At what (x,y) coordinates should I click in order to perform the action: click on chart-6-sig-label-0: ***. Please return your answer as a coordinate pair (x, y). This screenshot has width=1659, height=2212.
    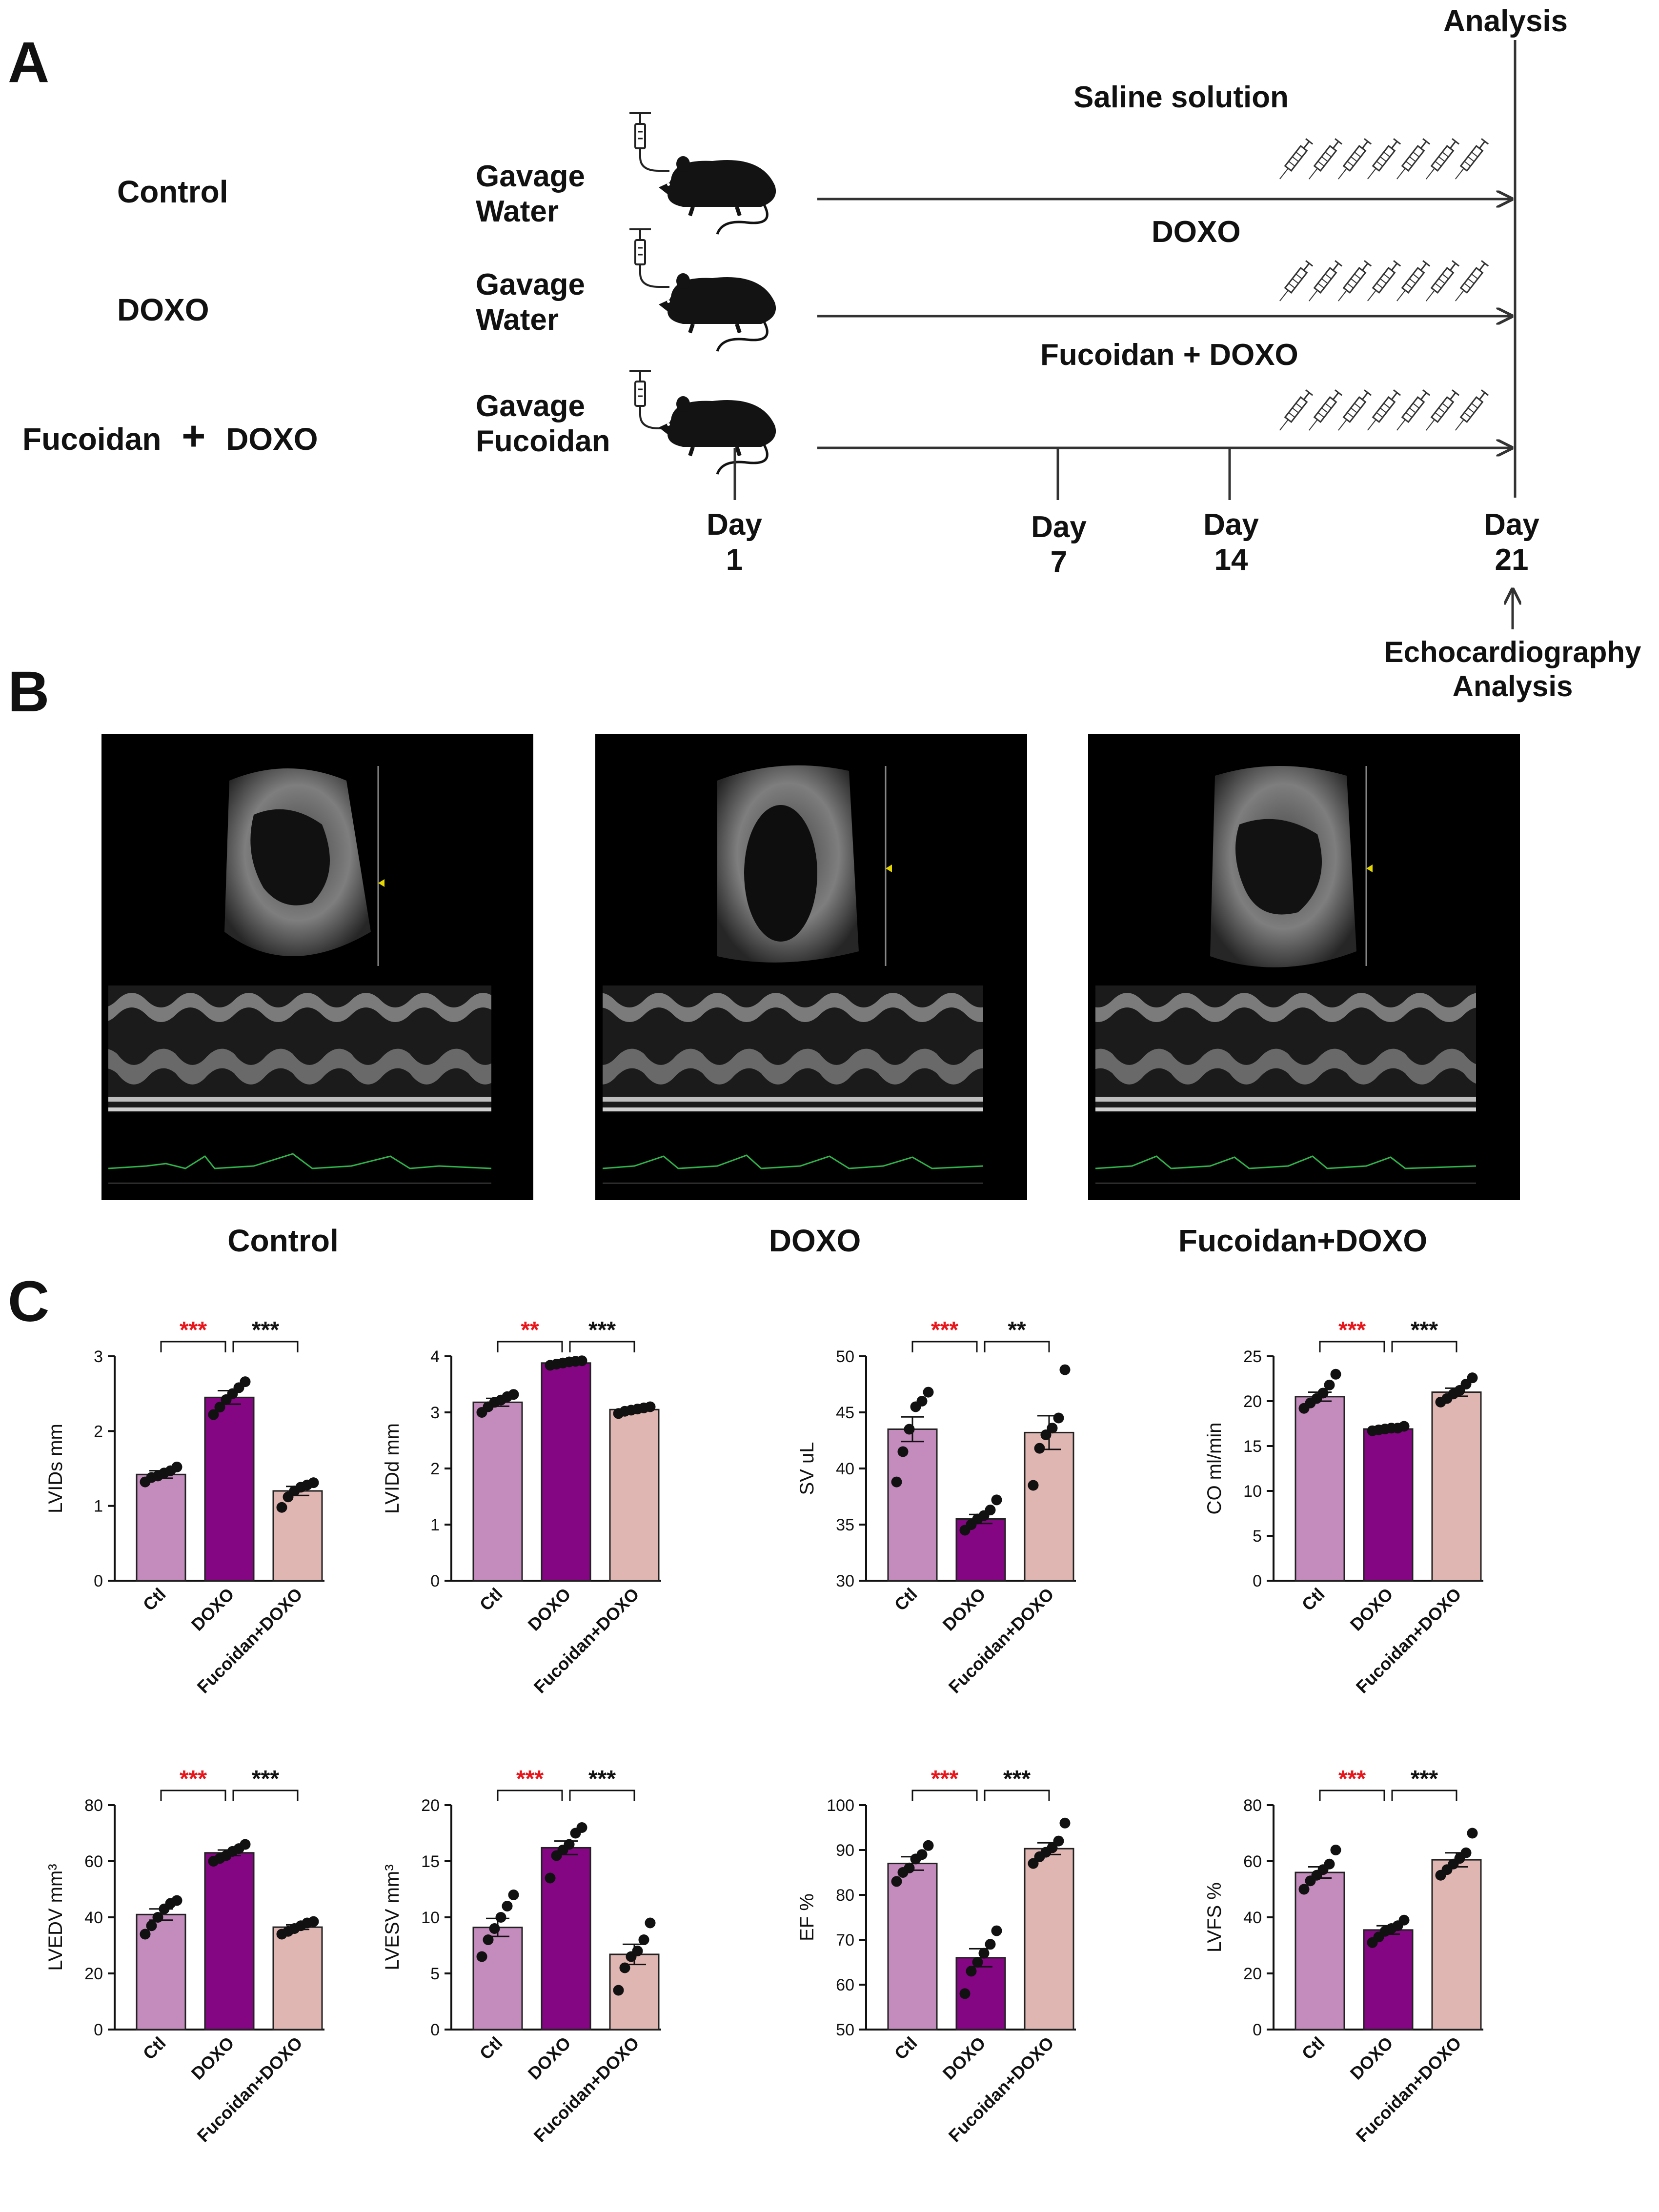
    Looking at the image, I should click on (944, 1779).